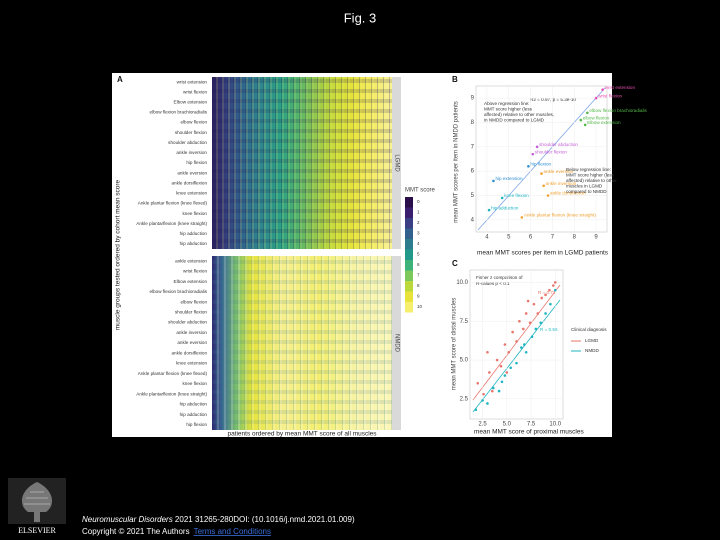 The image size is (720, 540). What do you see at coordinates (232, 531) in the screenshot?
I see `terms-link: Terms and Conditions` at bounding box center [232, 531].